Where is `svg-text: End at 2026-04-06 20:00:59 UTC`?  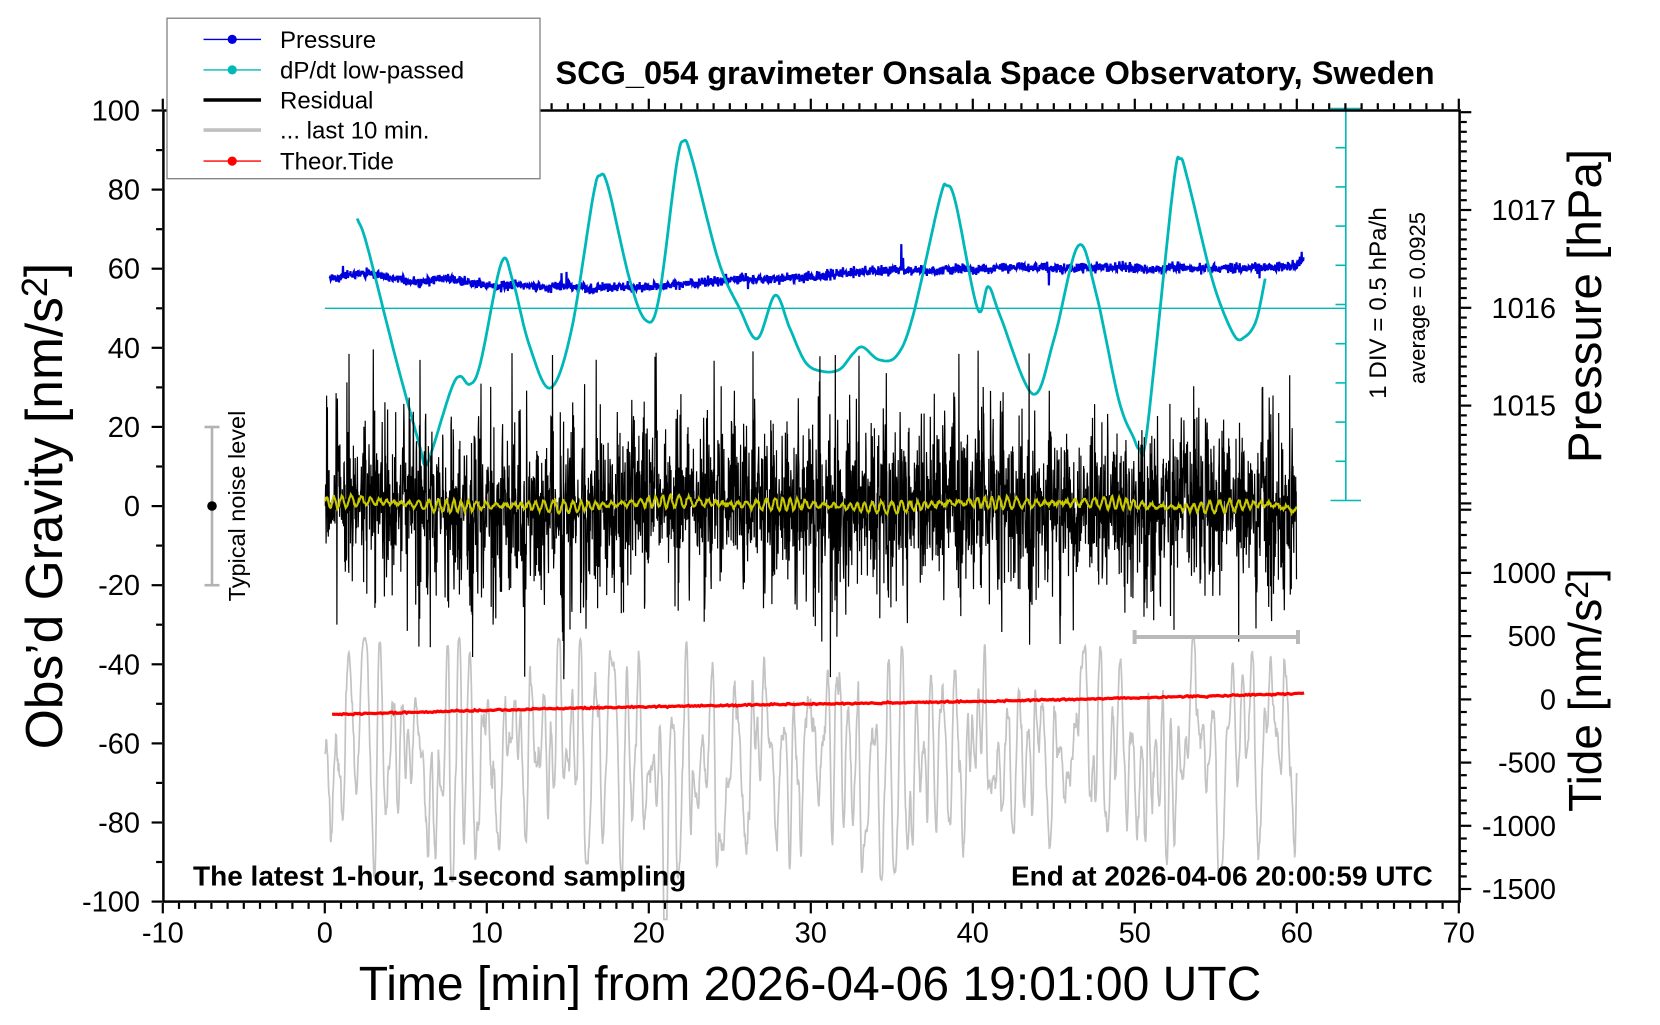
svg-text: End at 2026-04-06 20:00:59 UTC is located at coordinates (1222, 876).